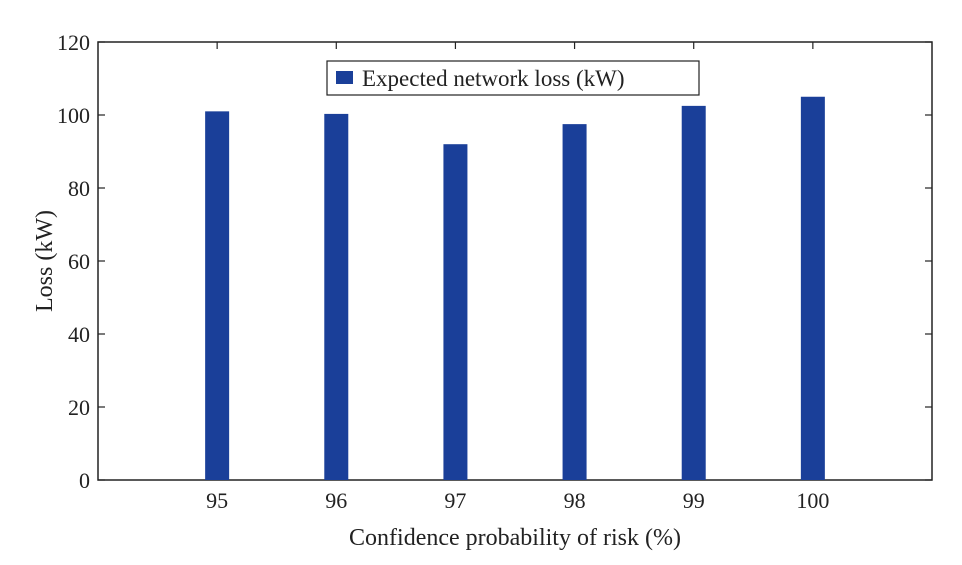 This screenshot has height=565, width=962. I want to click on x-tick-label: 98, so click(575, 500).